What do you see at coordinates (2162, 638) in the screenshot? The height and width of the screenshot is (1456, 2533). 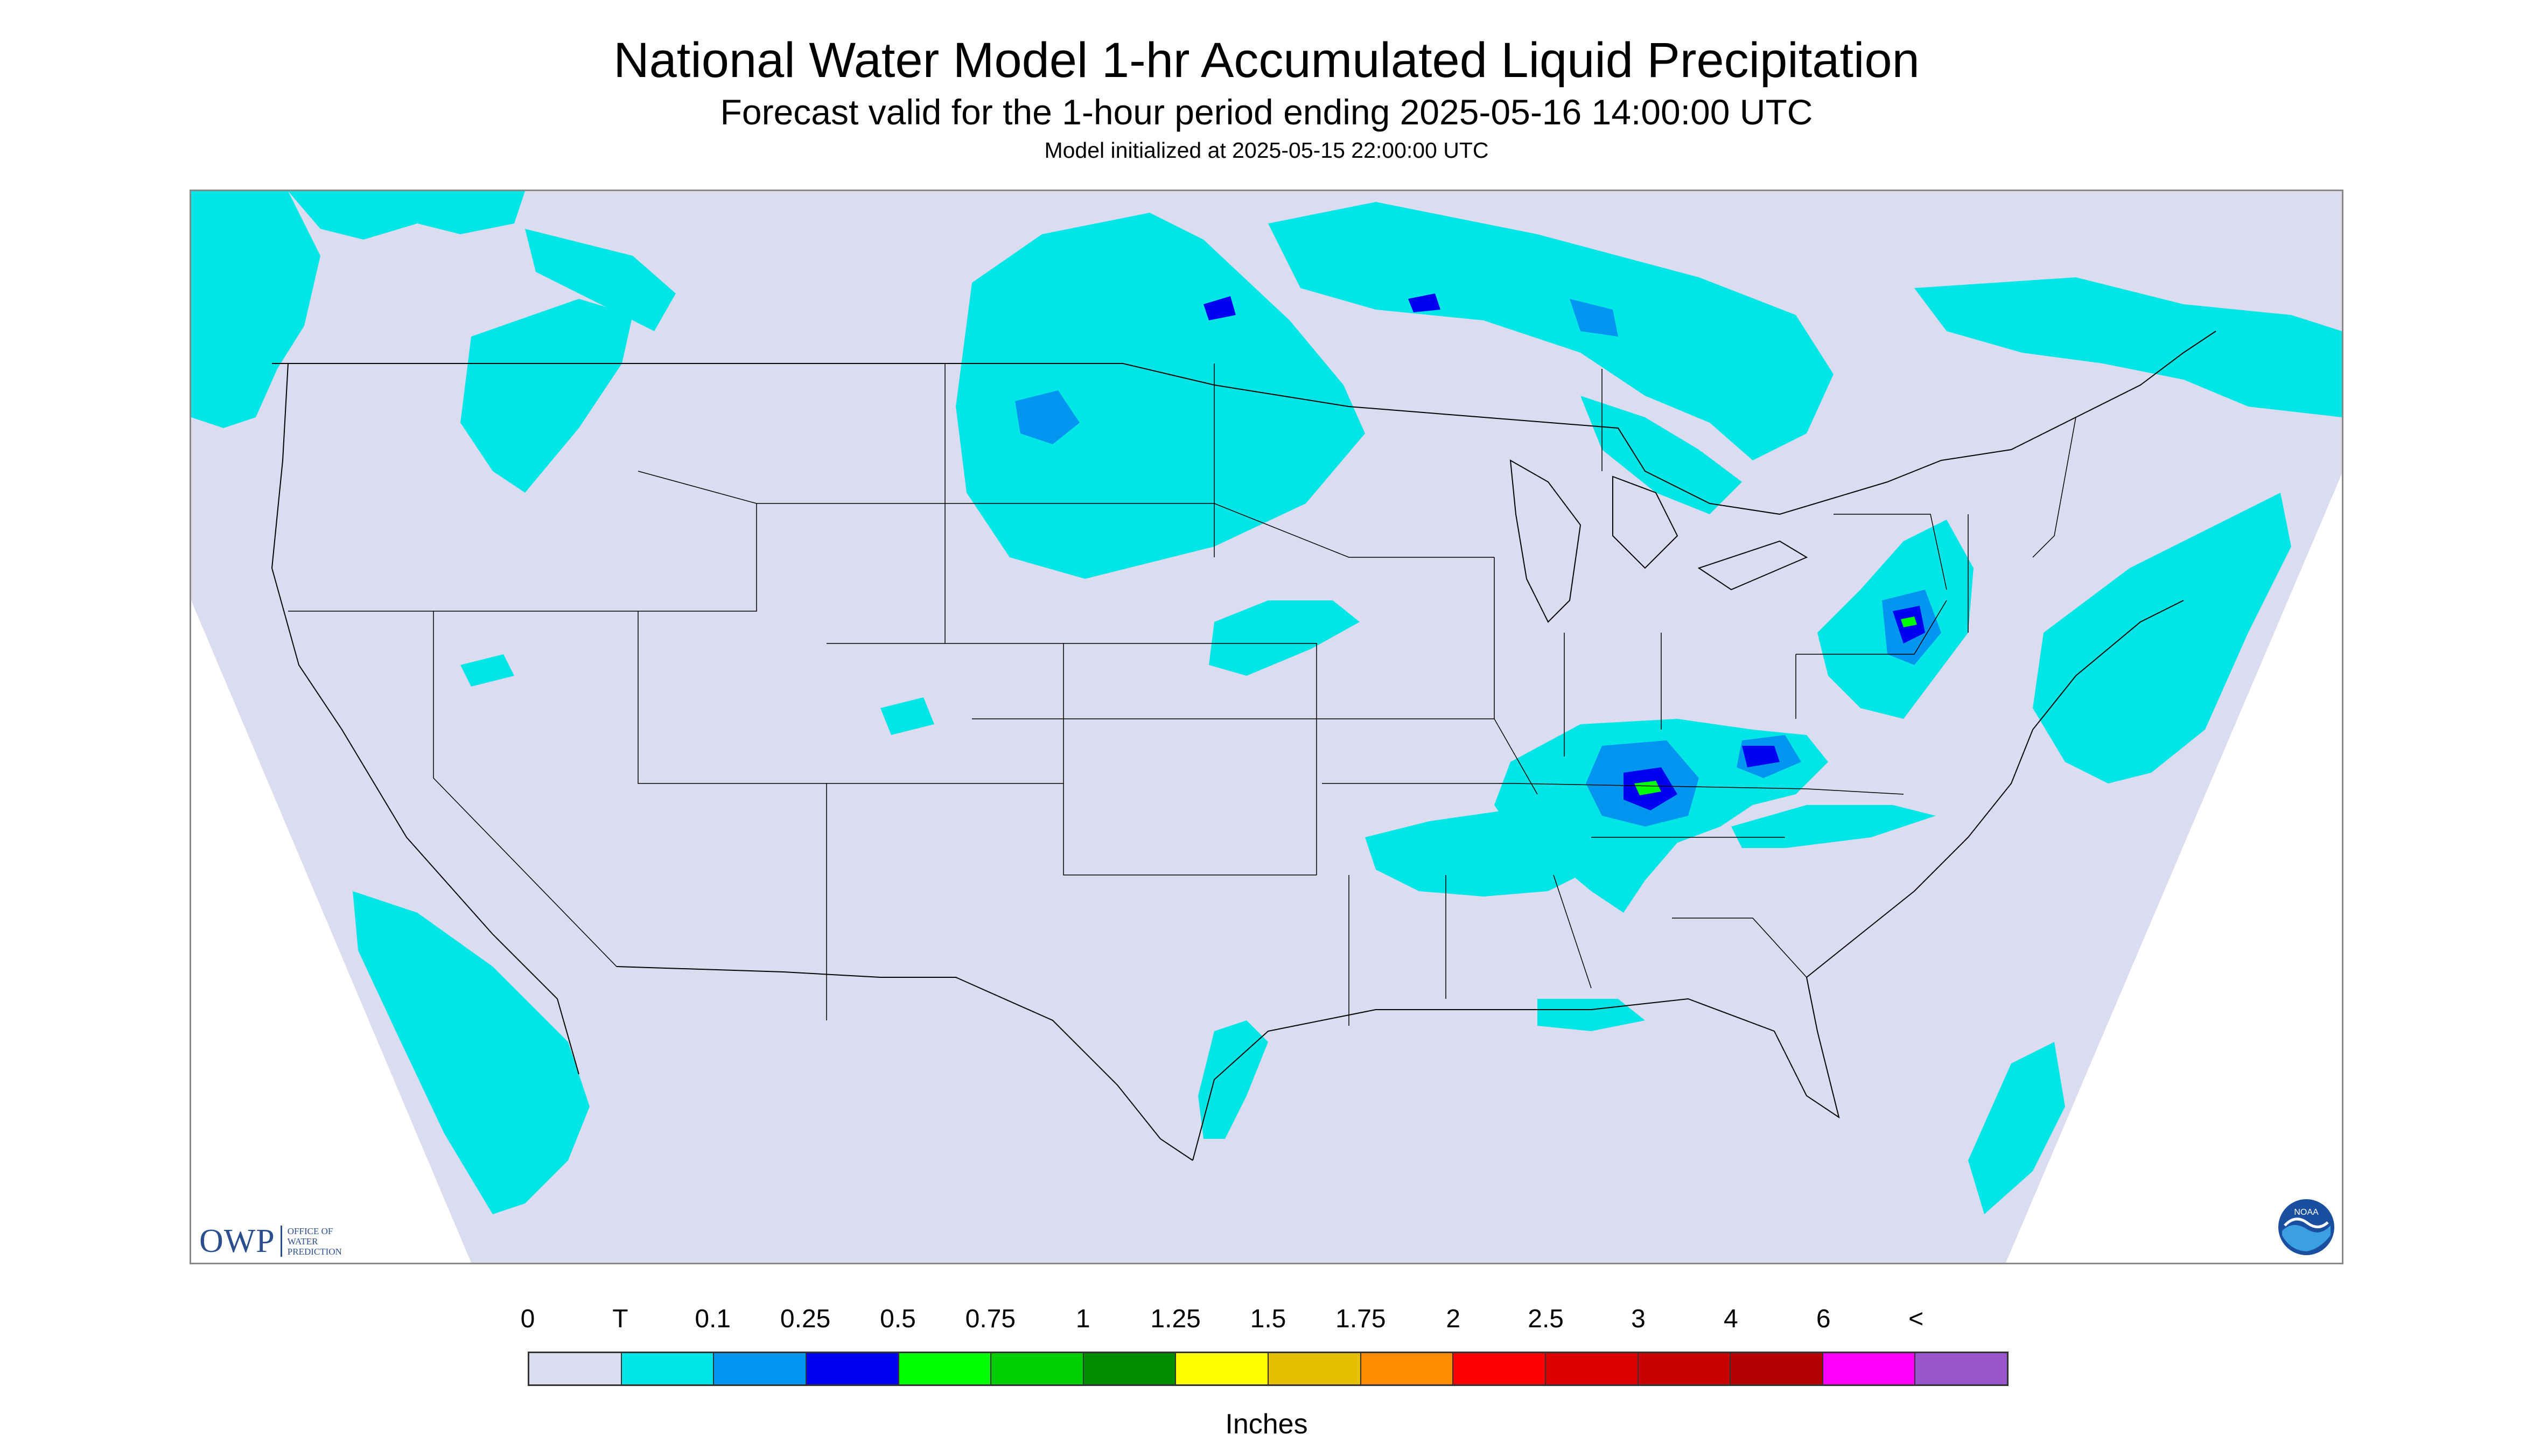 I see `atlantic-offshore-rain` at bounding box center [2162, 638].